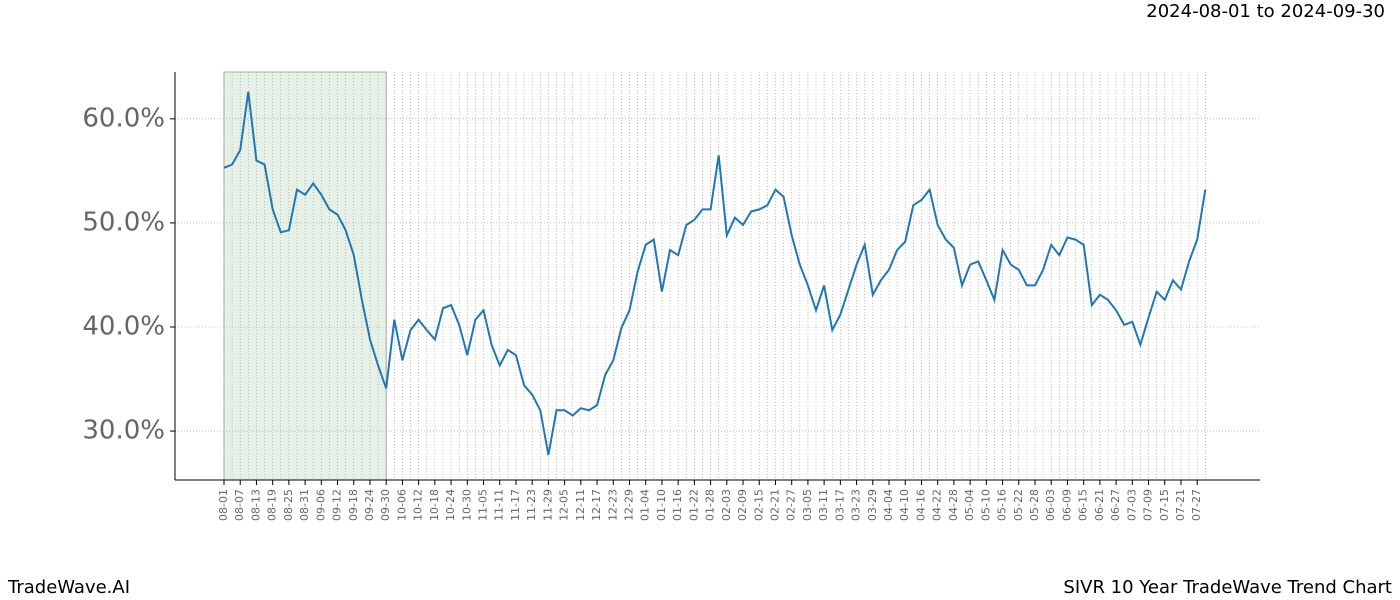 This screenshot has height=600, width=1400. What do you see at coordinates (1180, 505) in the screenshot?
I see `x-tick-label: 07-21` at bounding box center [1180, 505].